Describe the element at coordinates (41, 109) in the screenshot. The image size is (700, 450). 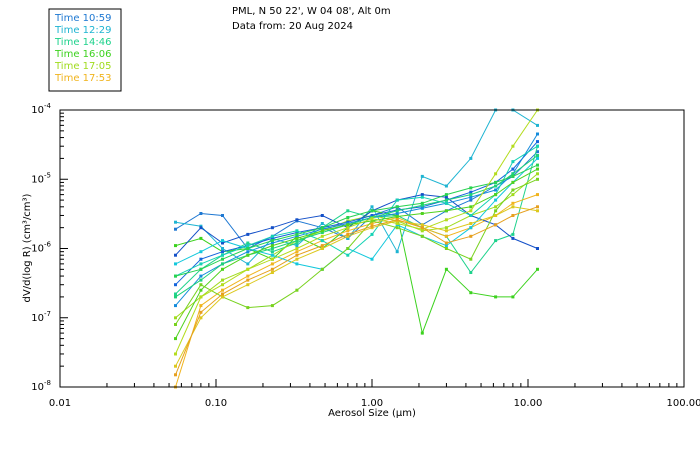
I see `y-tick-label: 10⁻⁴` at that location.